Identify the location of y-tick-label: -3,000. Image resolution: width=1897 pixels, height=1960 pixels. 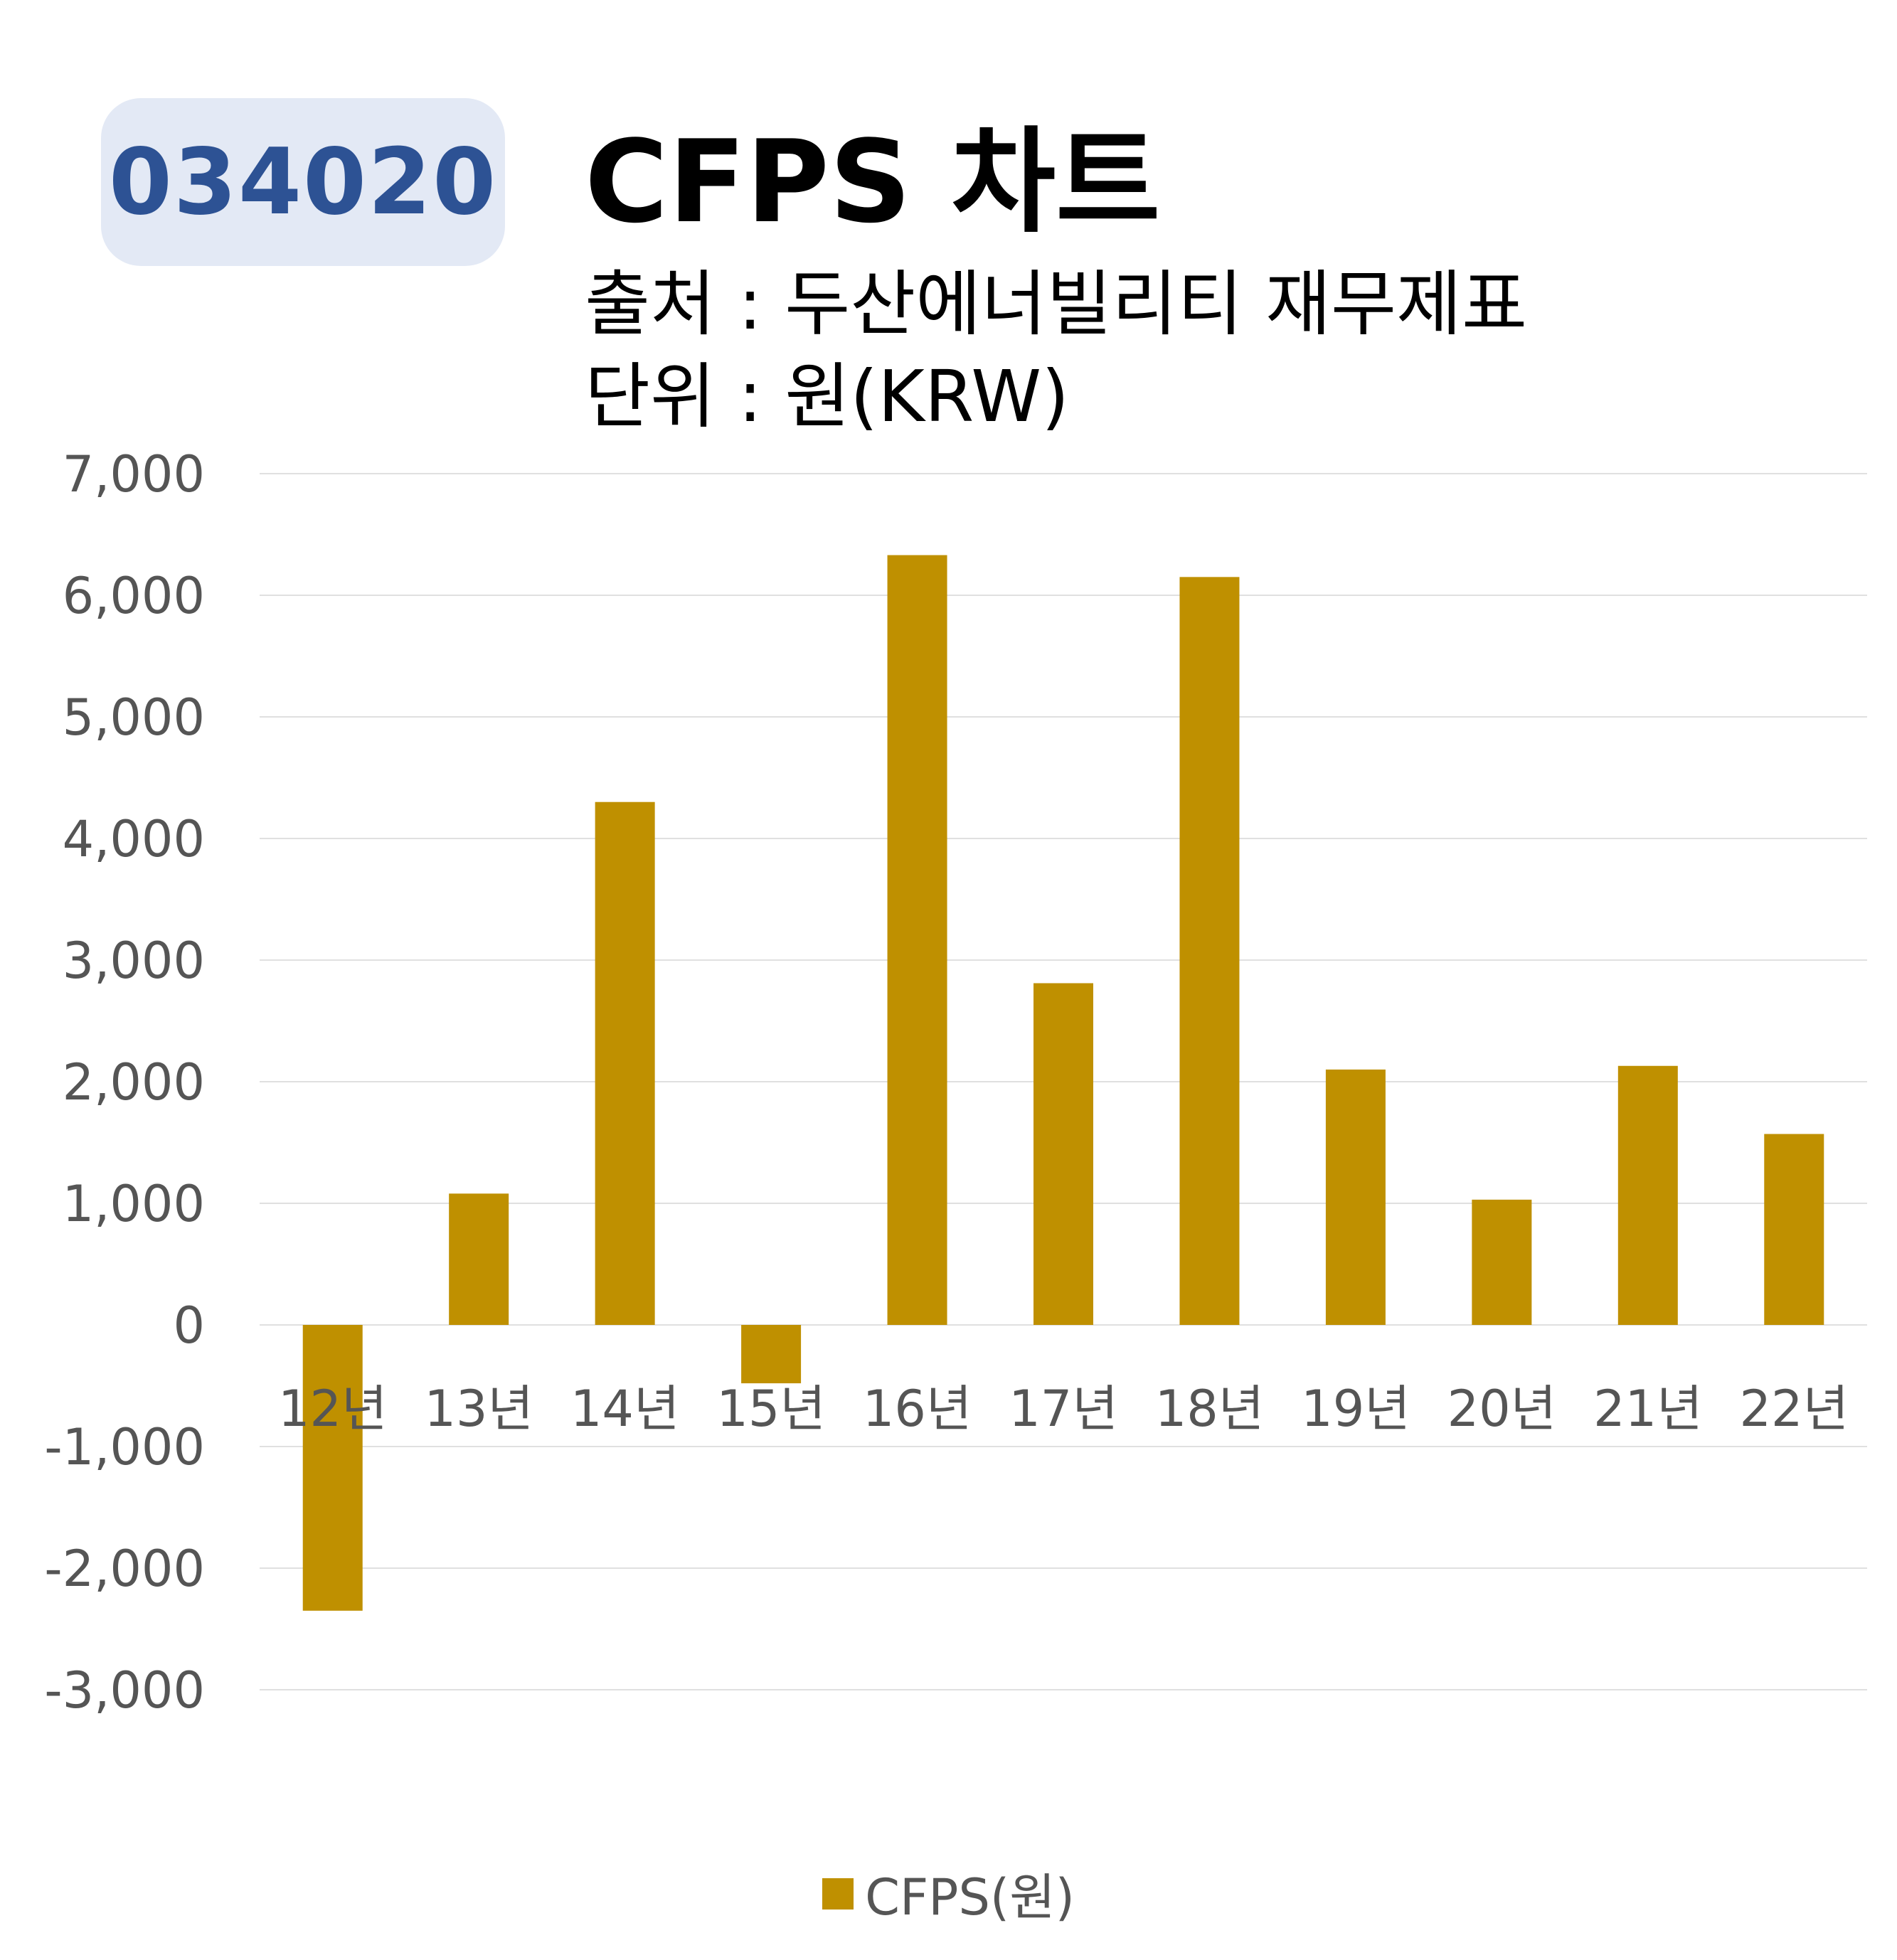
(124, 1690).